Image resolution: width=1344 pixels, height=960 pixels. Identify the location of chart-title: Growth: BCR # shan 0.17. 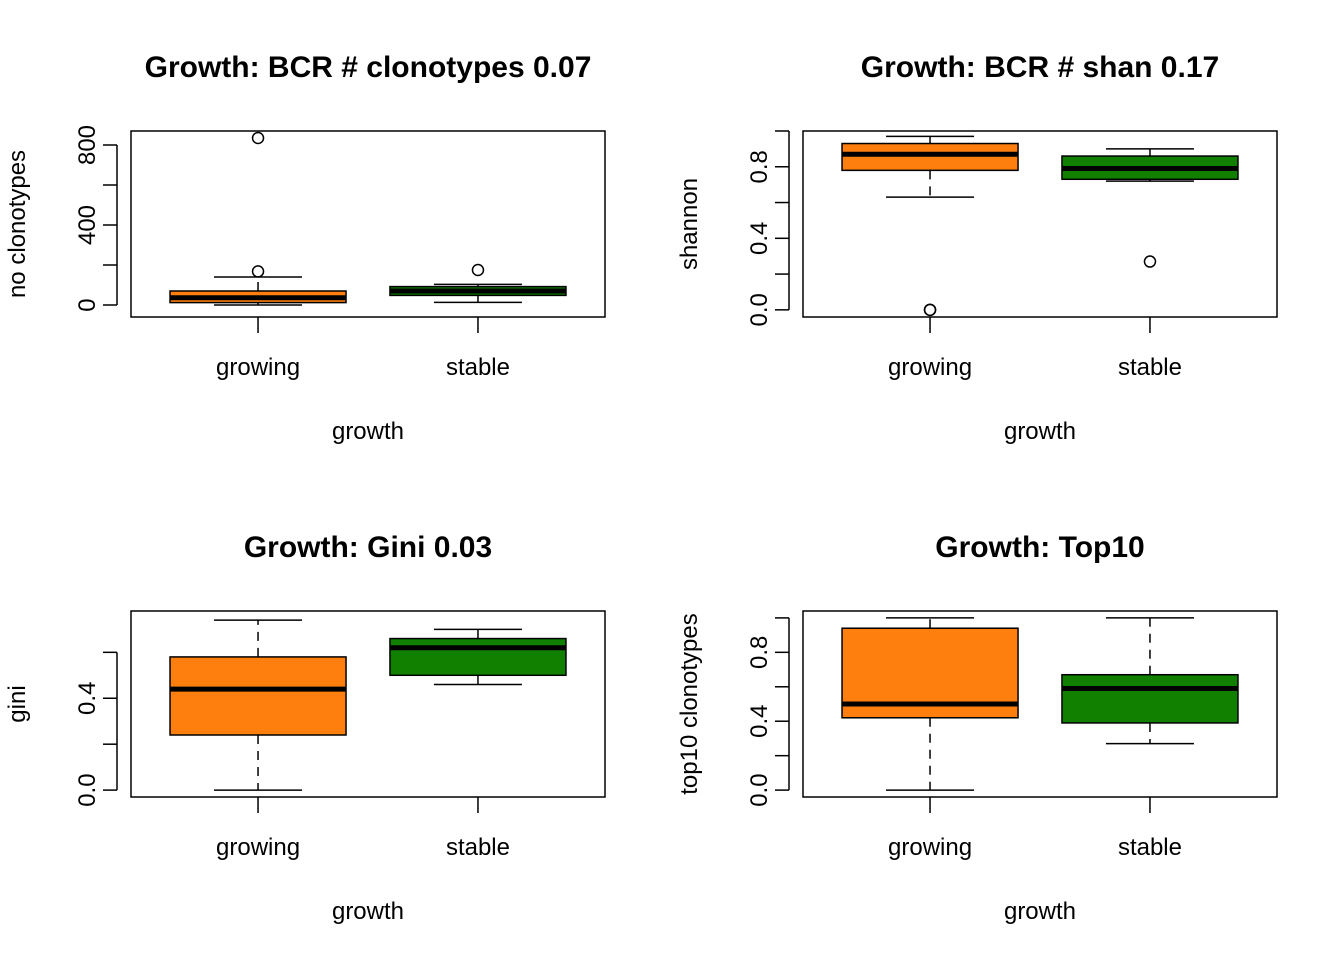
(1040, 67).